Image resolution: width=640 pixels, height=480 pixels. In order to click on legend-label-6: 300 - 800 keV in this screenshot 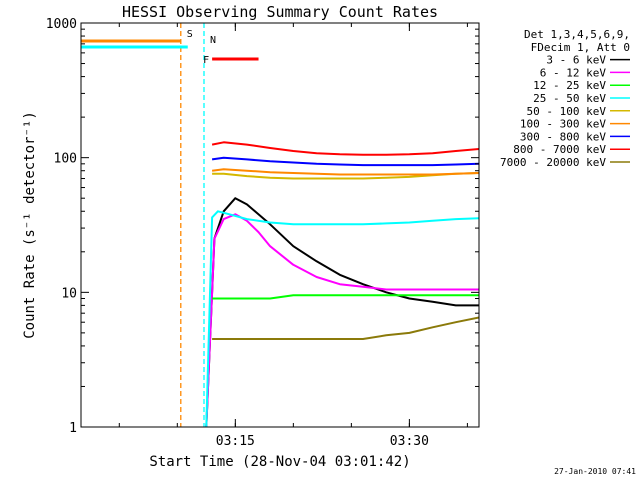, I will do `click(563, 136)`.